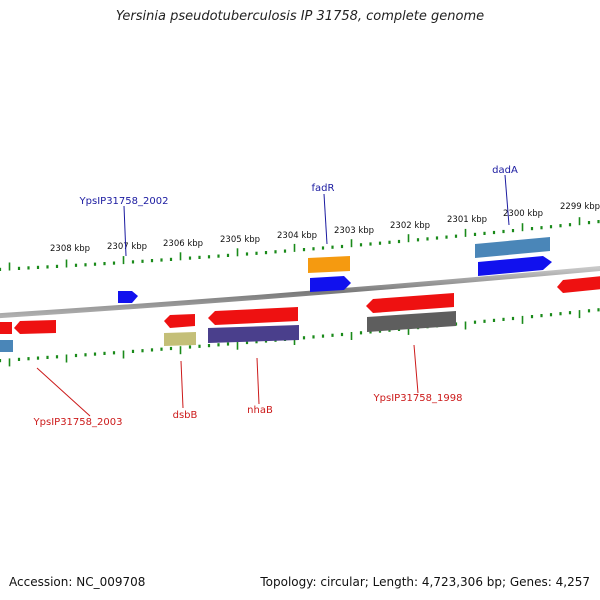 The image size is (600, 600). I want to click on gene-dsbb-red, so click(179, 321).